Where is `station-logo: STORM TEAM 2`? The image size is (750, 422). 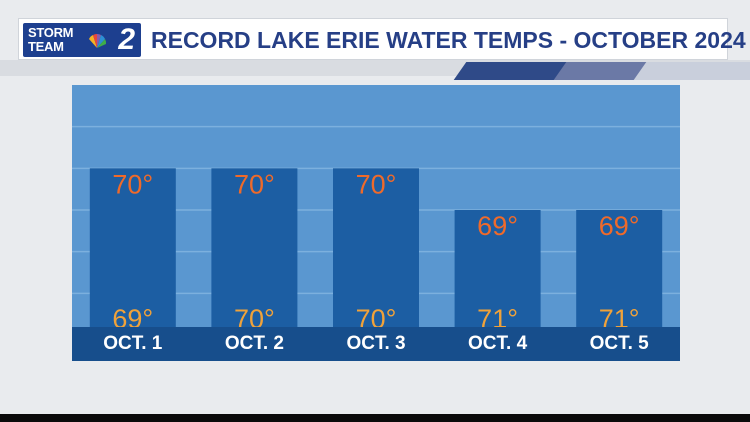
station-logo: STORM TEAM 2 is located at coordinates (82, 40).